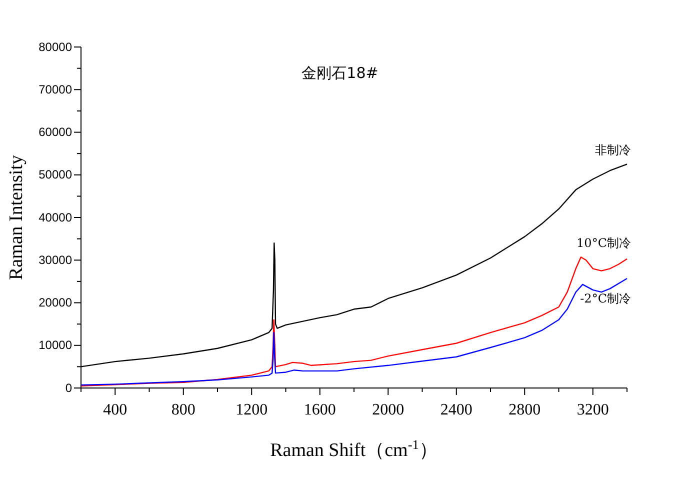 The height and width of the screenshot is (480, 684). I want to click on text: 金刚石18#, so click(340, 73).